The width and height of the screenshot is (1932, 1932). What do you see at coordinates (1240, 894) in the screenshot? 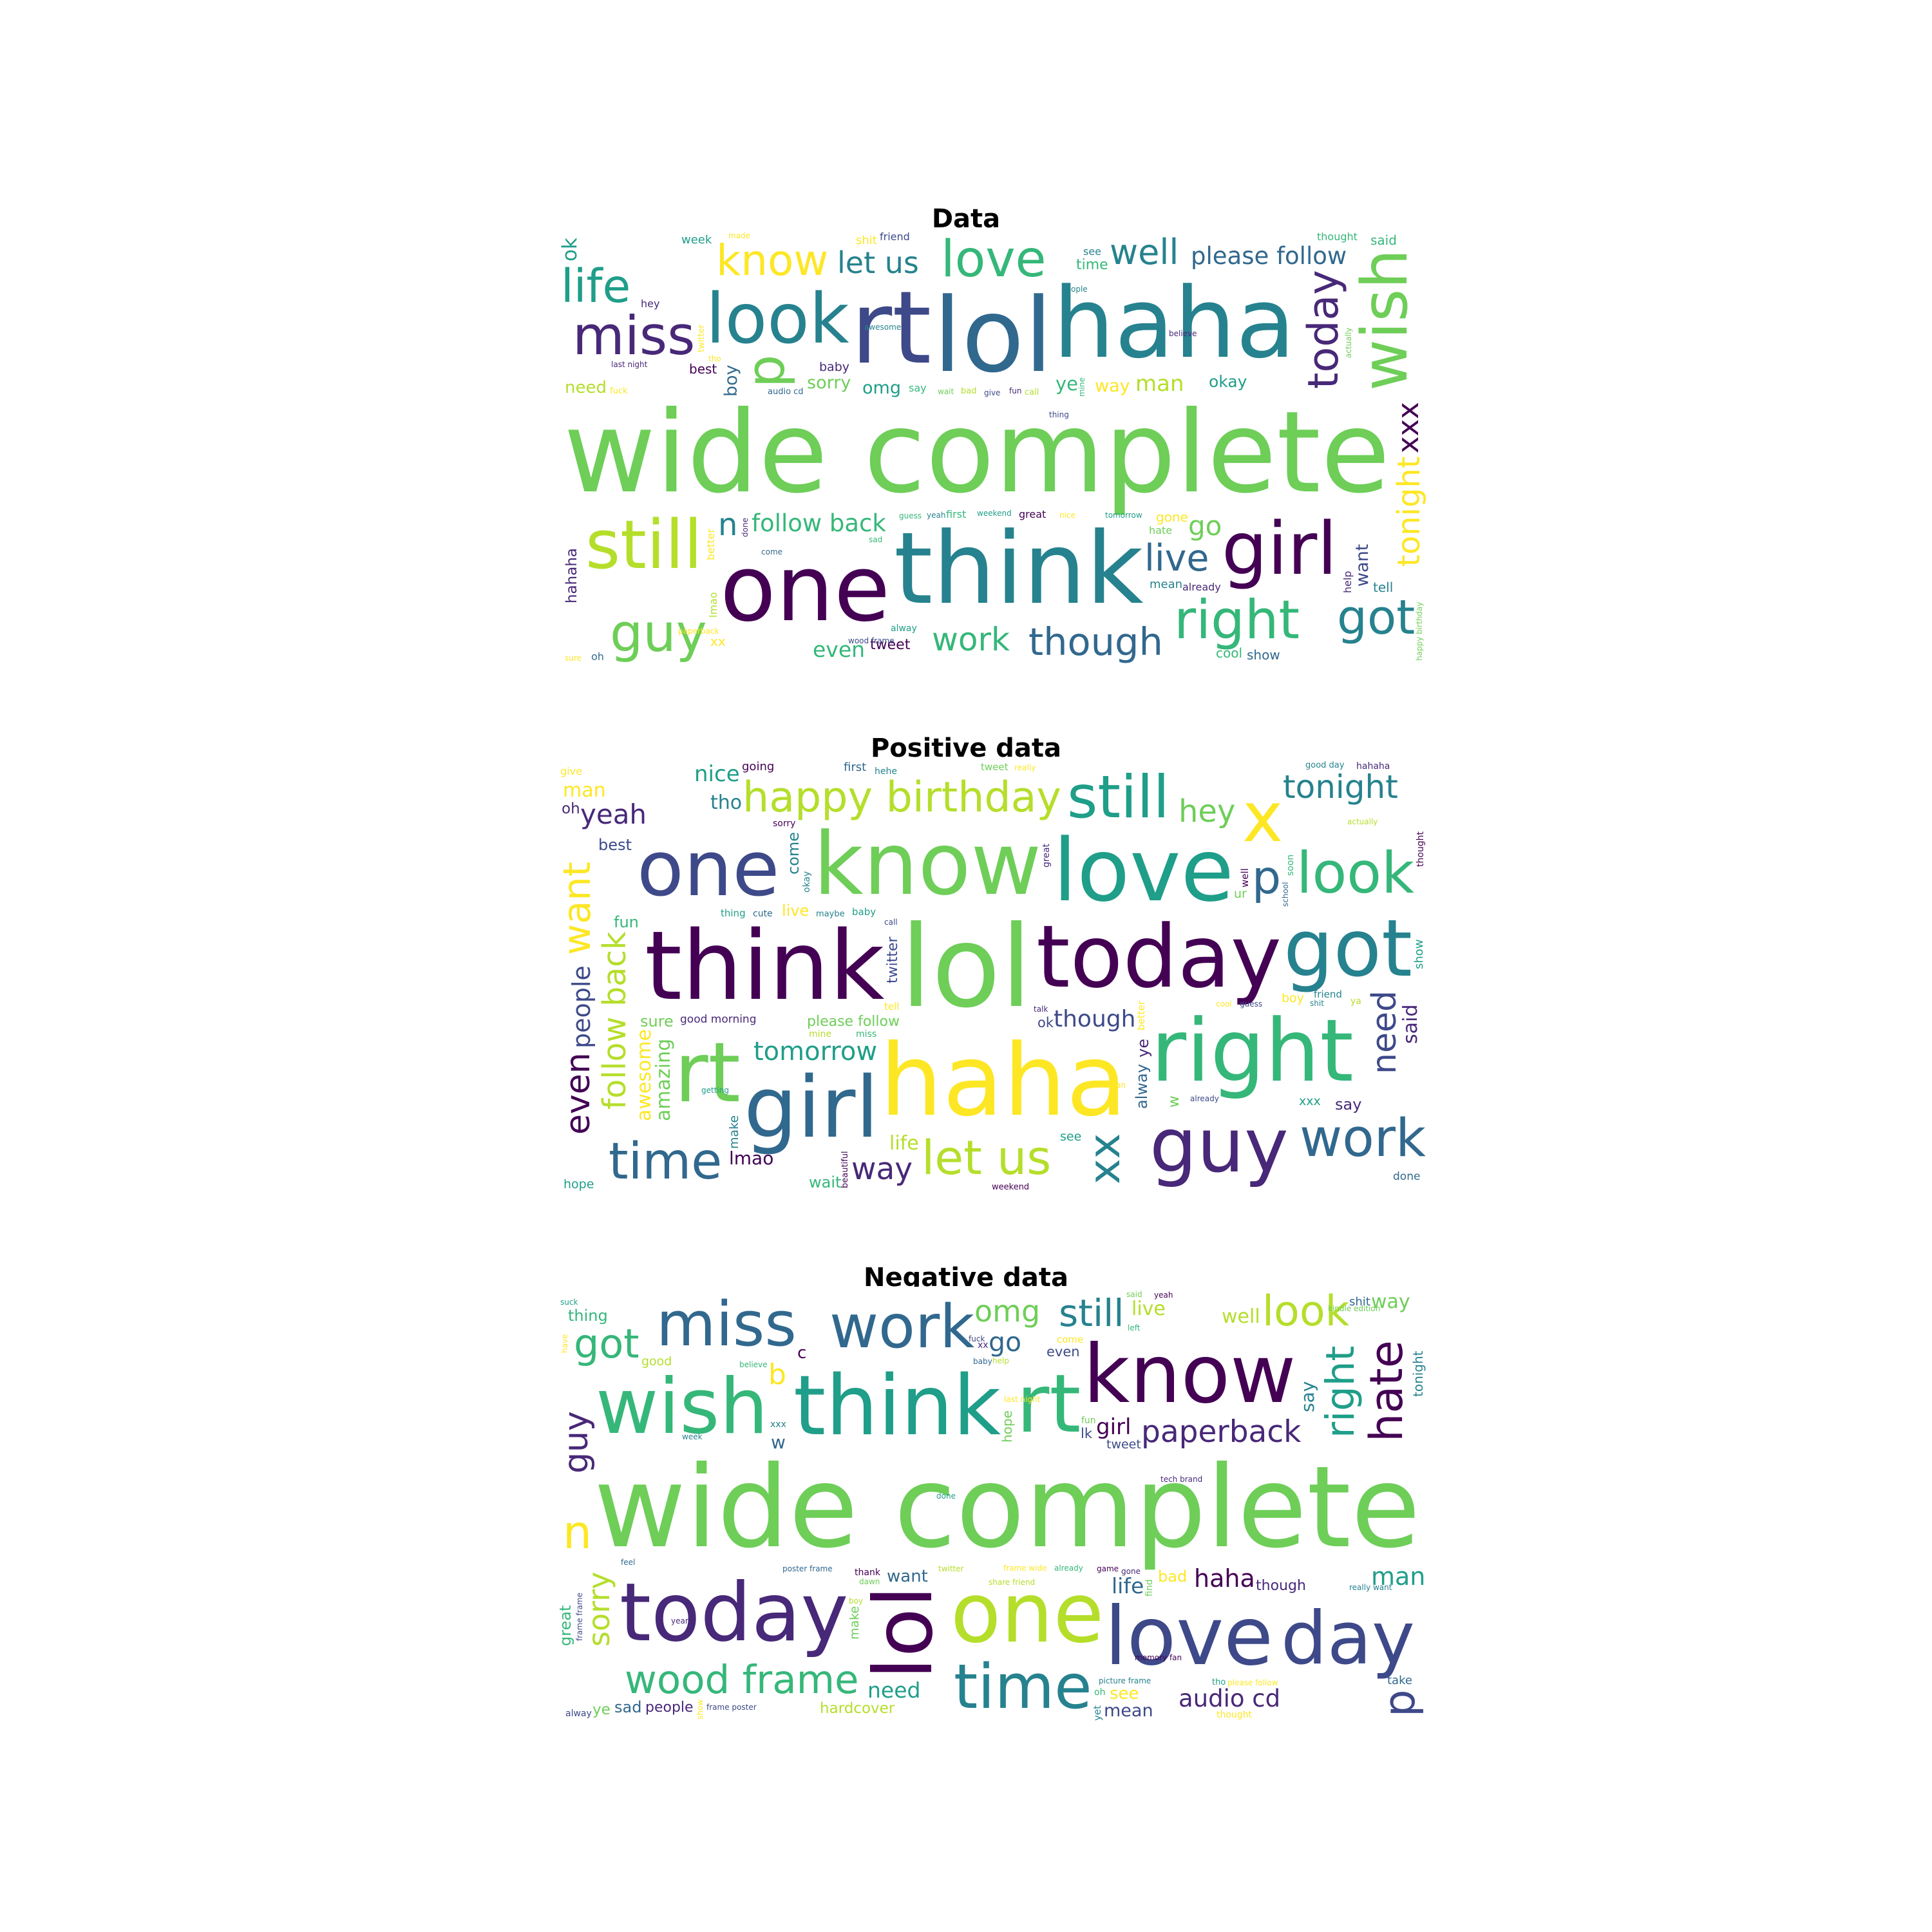
I see `word-ur: ur` at bounding box center [1240, 894].